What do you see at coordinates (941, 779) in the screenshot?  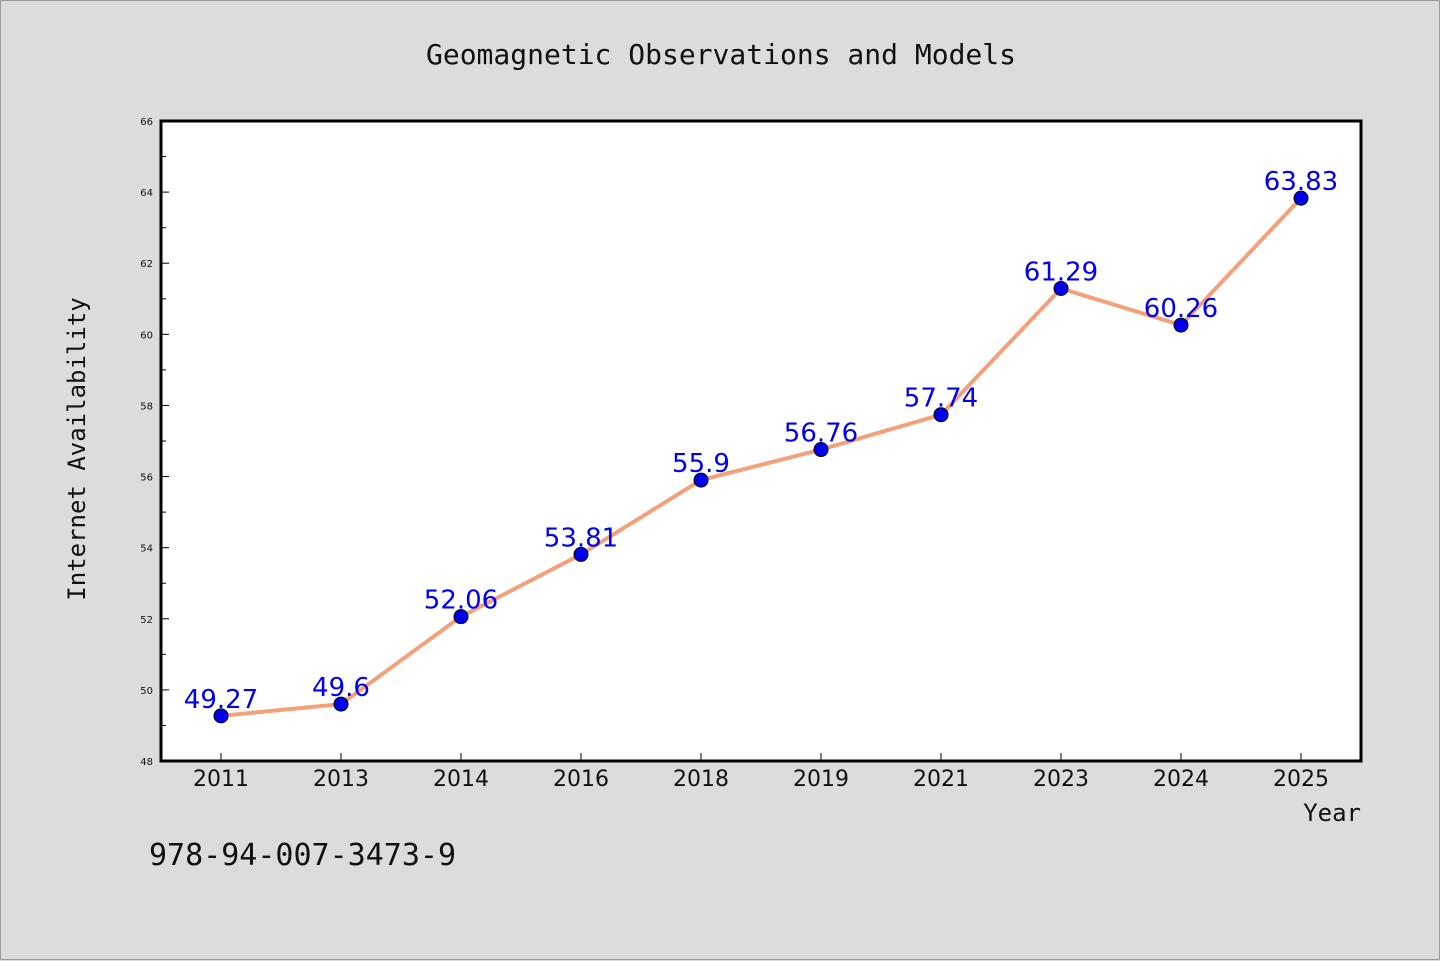 I see `x-tick-label: 2021` at bounding box center [941, 779].